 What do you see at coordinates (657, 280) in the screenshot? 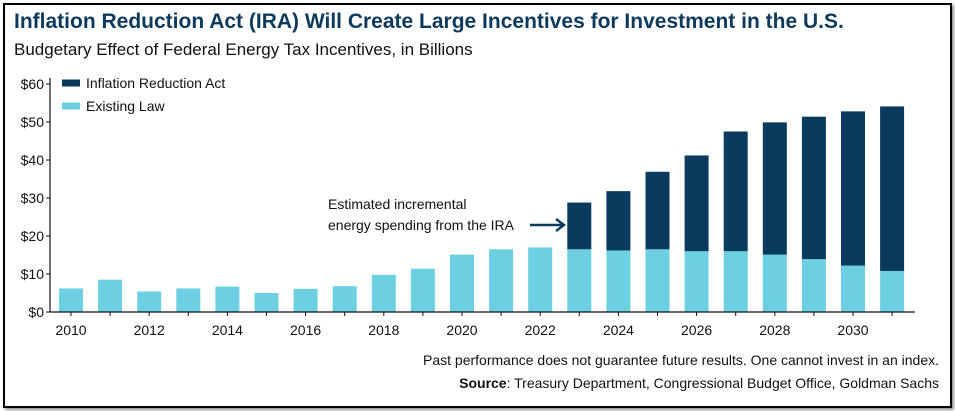
I see `bar-existing-2025` at bounding box center [657, 280].